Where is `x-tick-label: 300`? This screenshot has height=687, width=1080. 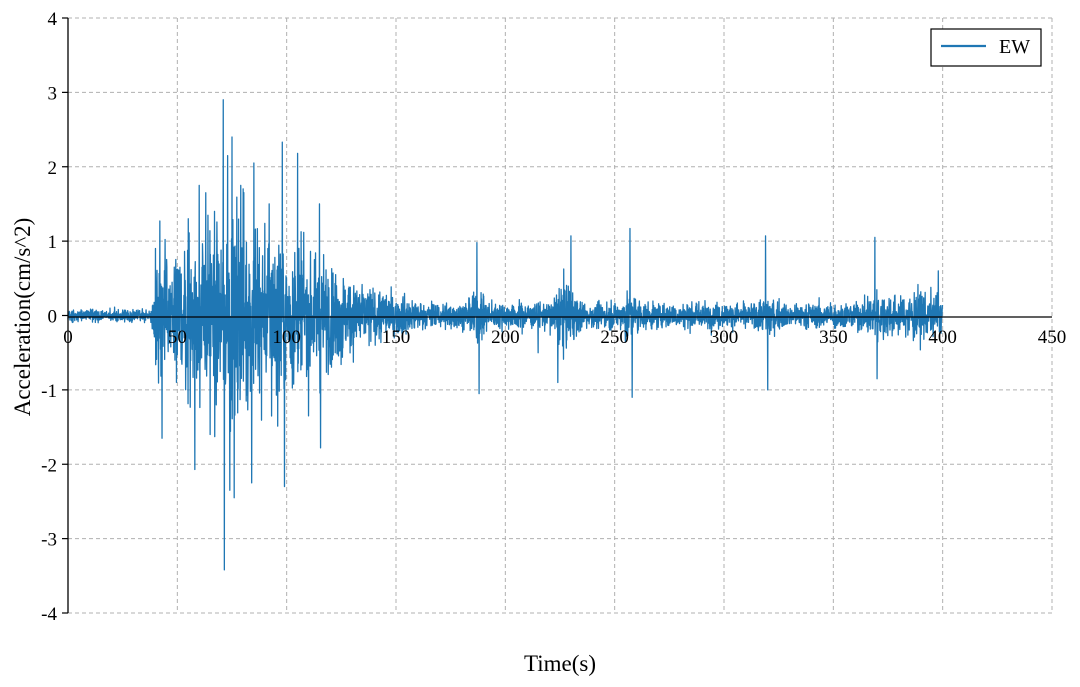
x-tick-label: 300 is located at coordinates (724, 337).